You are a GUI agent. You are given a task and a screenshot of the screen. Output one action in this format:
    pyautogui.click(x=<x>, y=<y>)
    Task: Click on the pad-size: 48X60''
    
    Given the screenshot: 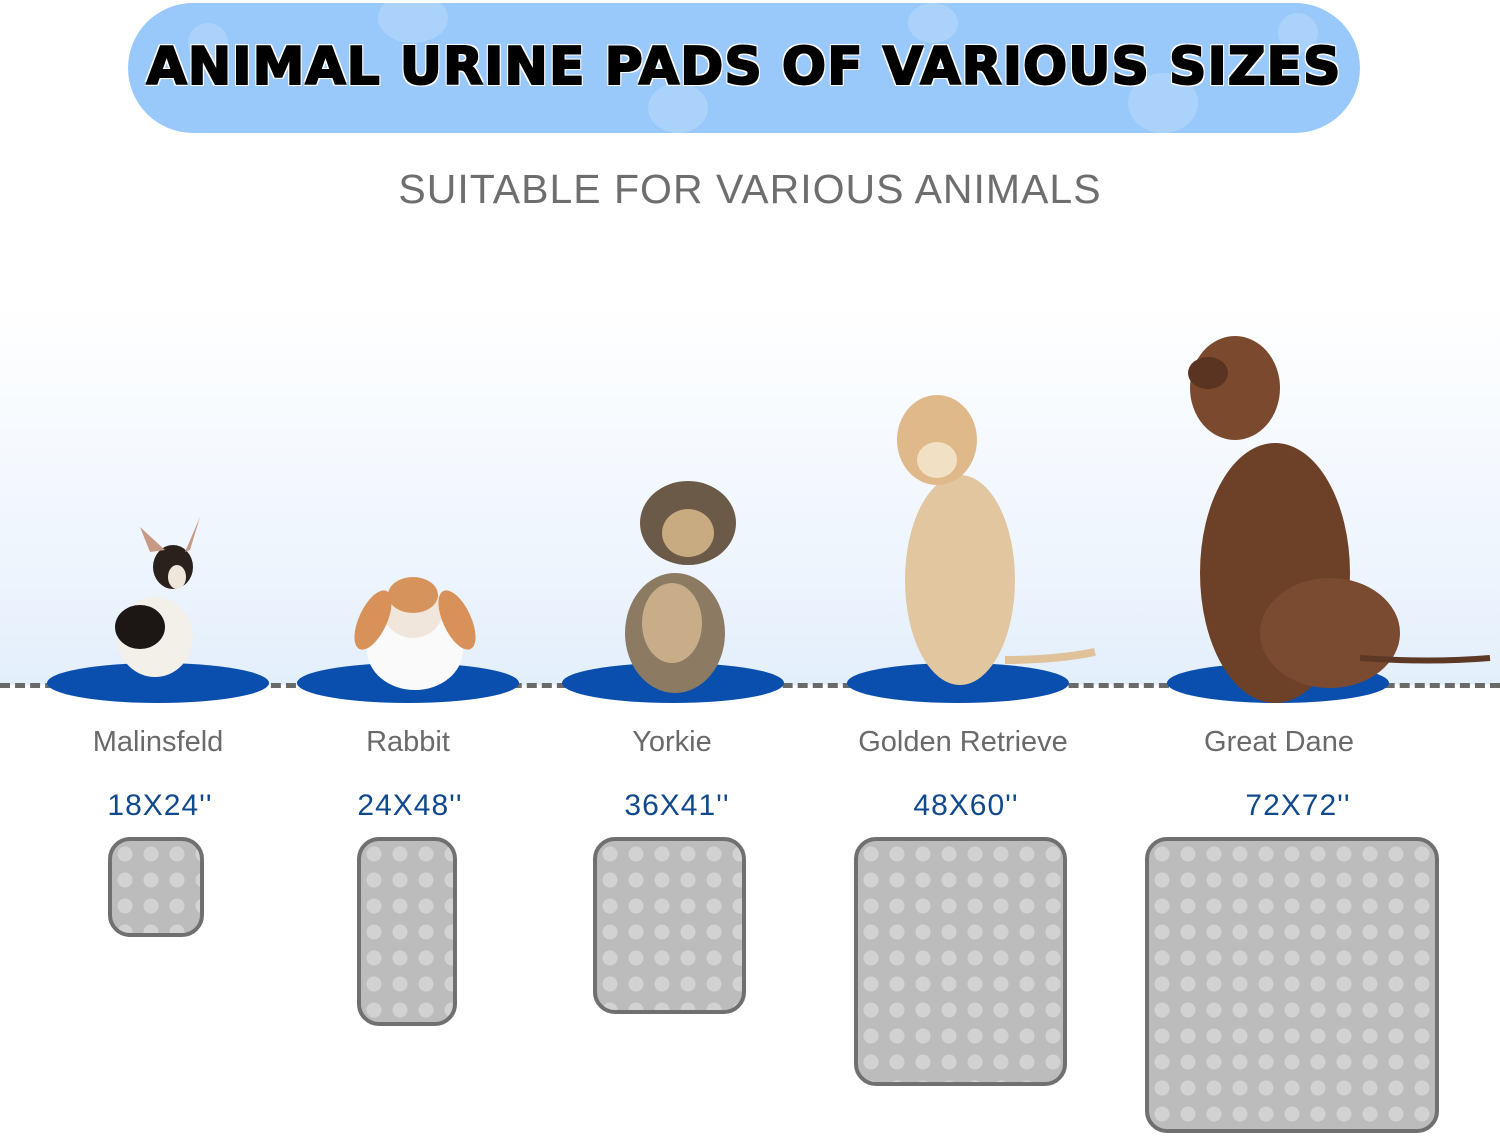 What is the action you would take?
    pyautogui.click(x=966, y=805)
    